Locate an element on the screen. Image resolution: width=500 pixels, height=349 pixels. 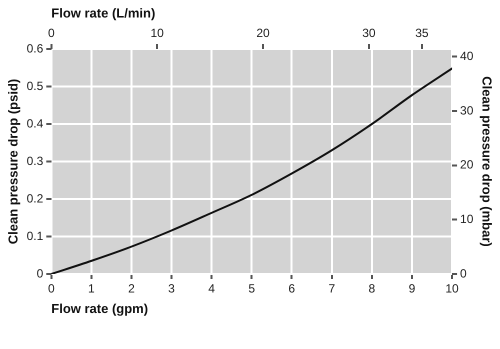
x-tick-label: 0 is located at coordinates (51, 289).